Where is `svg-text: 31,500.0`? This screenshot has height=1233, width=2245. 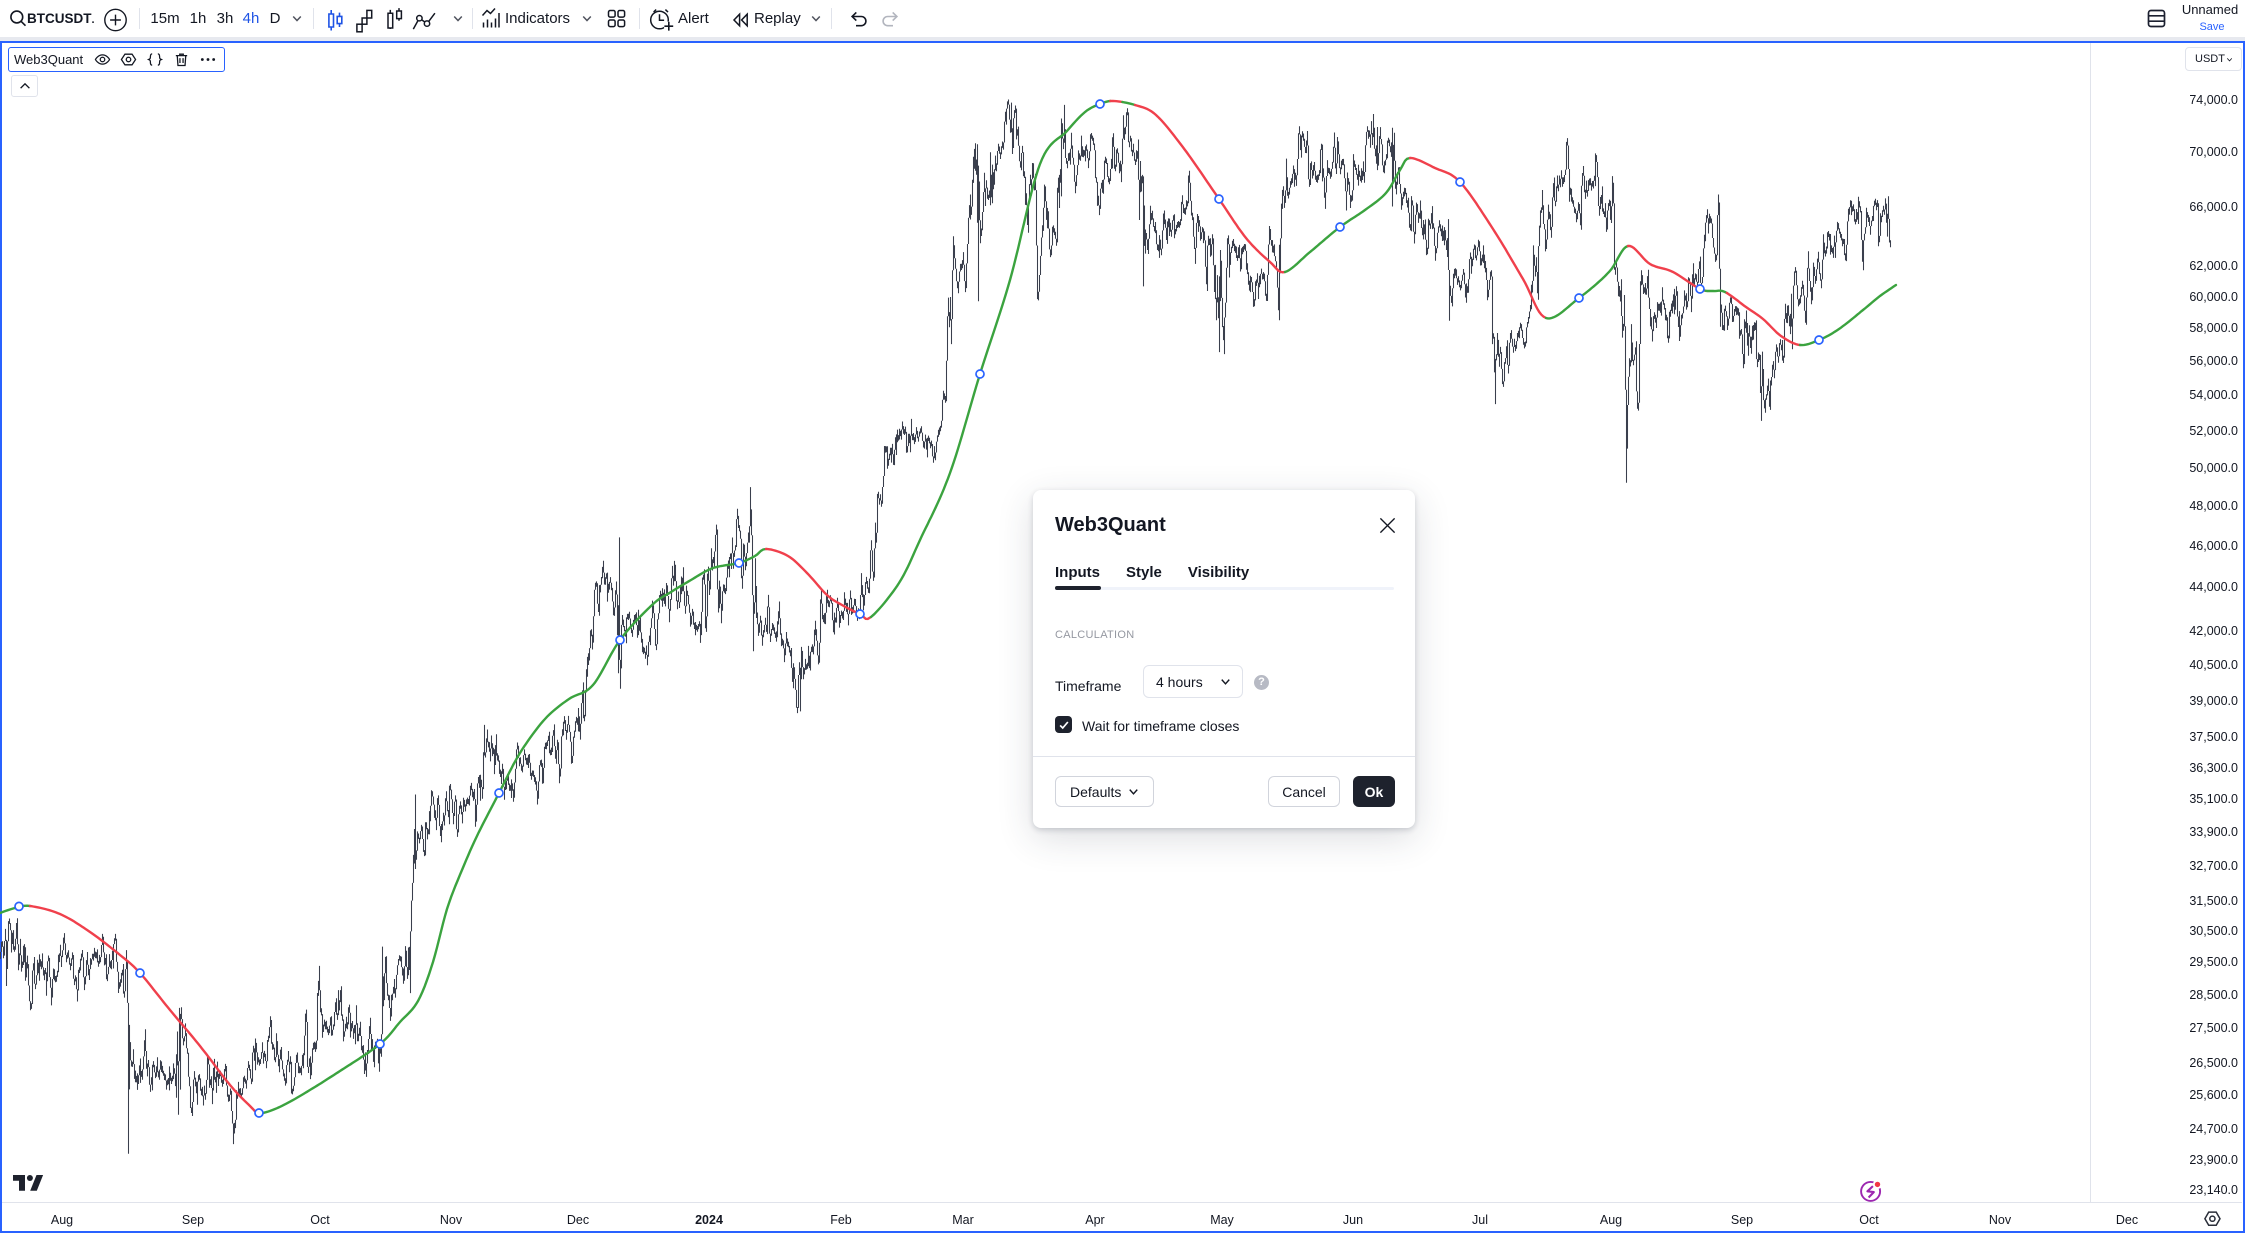
svg-text: 31,500.0 is located at coordinates (2213, 901).